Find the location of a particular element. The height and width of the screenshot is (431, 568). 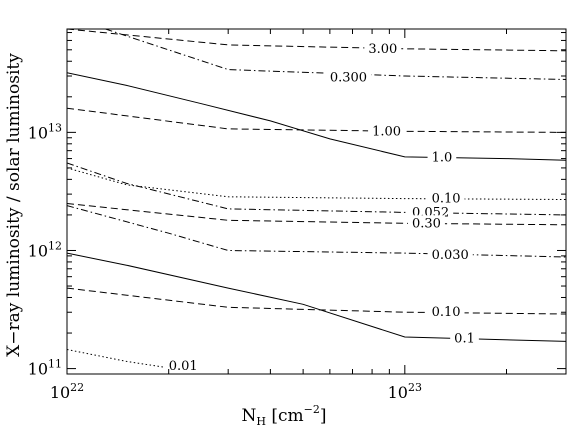

curve-label-0: 3.00 is located at coordinates (382, 49).